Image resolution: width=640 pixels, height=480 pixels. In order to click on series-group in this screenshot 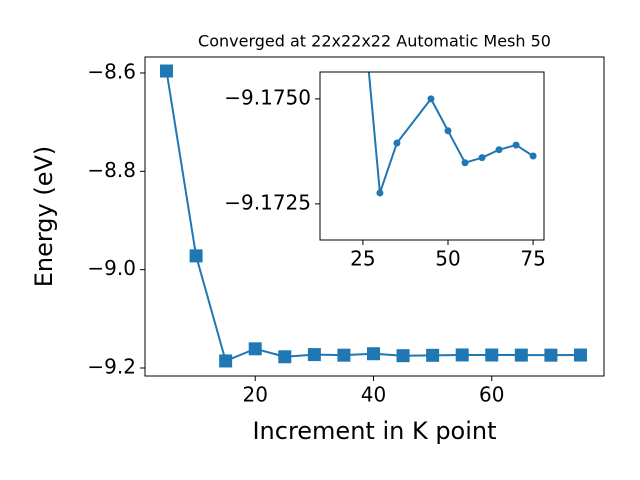, I will do `click(448, 100)`.